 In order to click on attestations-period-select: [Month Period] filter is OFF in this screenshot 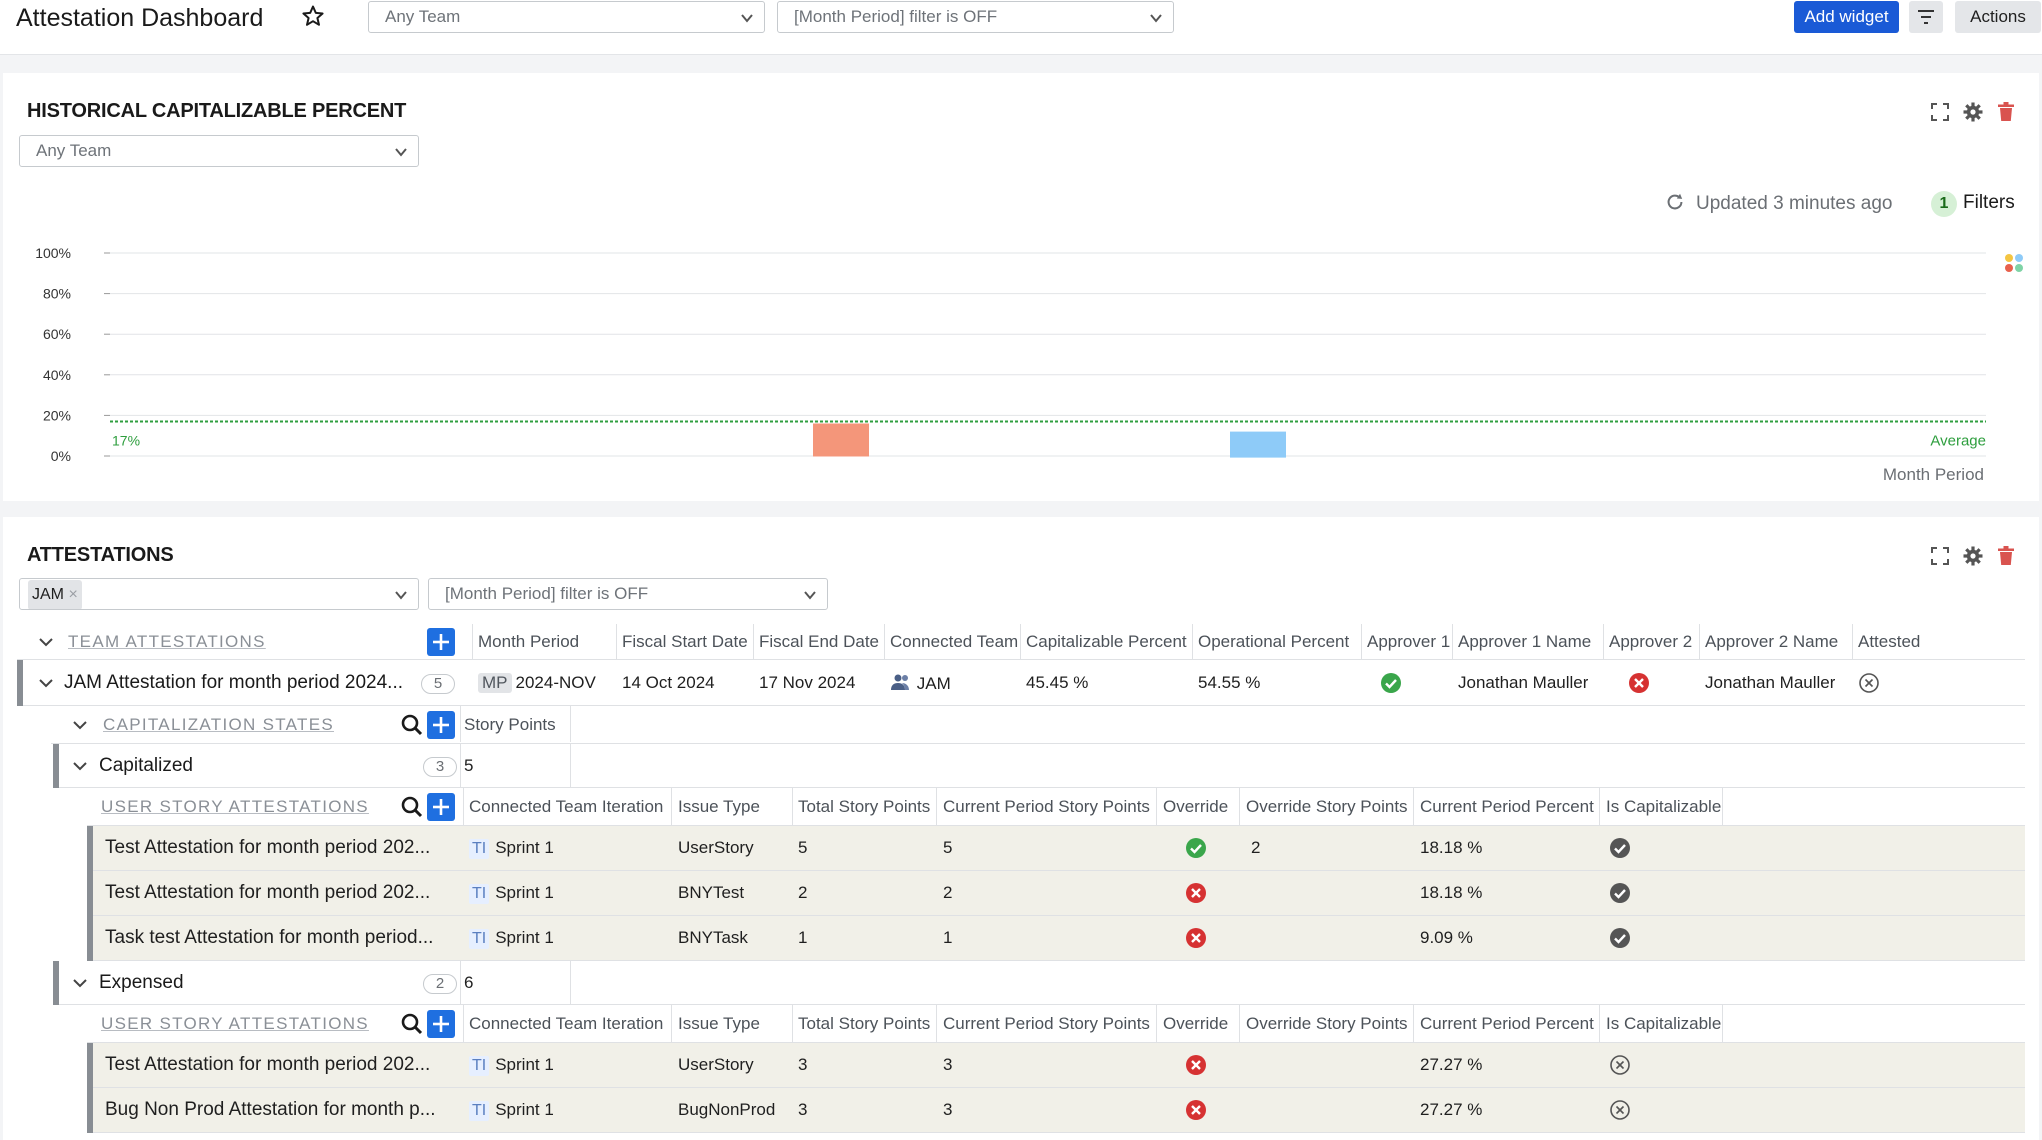, I will do `click(628, 594)`.